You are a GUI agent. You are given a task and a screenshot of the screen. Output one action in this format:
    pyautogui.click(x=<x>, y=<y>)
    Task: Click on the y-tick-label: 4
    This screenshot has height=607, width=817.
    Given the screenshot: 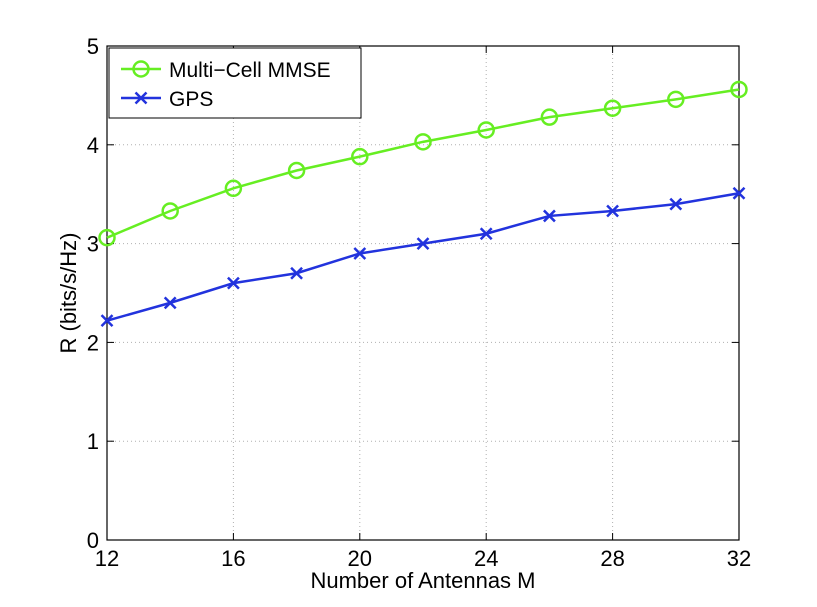 What is the action you would take?
    pyautogui.click(x=93, y=145)
    